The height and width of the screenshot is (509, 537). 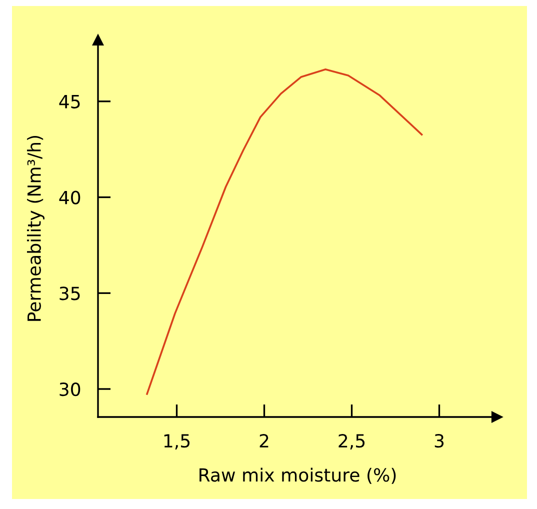 I want to click on x-axis-title: Raw mix moisture (%), so click(x=298, y=476).